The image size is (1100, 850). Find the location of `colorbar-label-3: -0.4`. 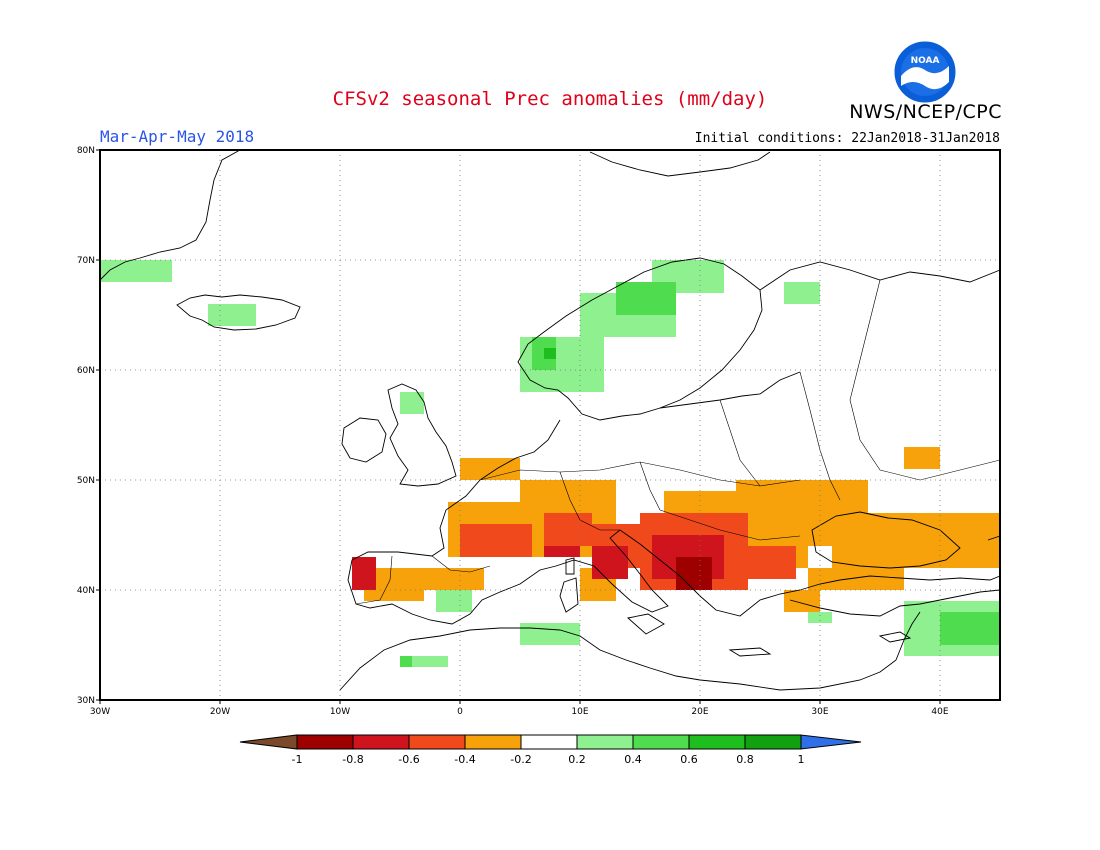

colorbar-label-3: -0.4 is located at coordinates (464, 759).